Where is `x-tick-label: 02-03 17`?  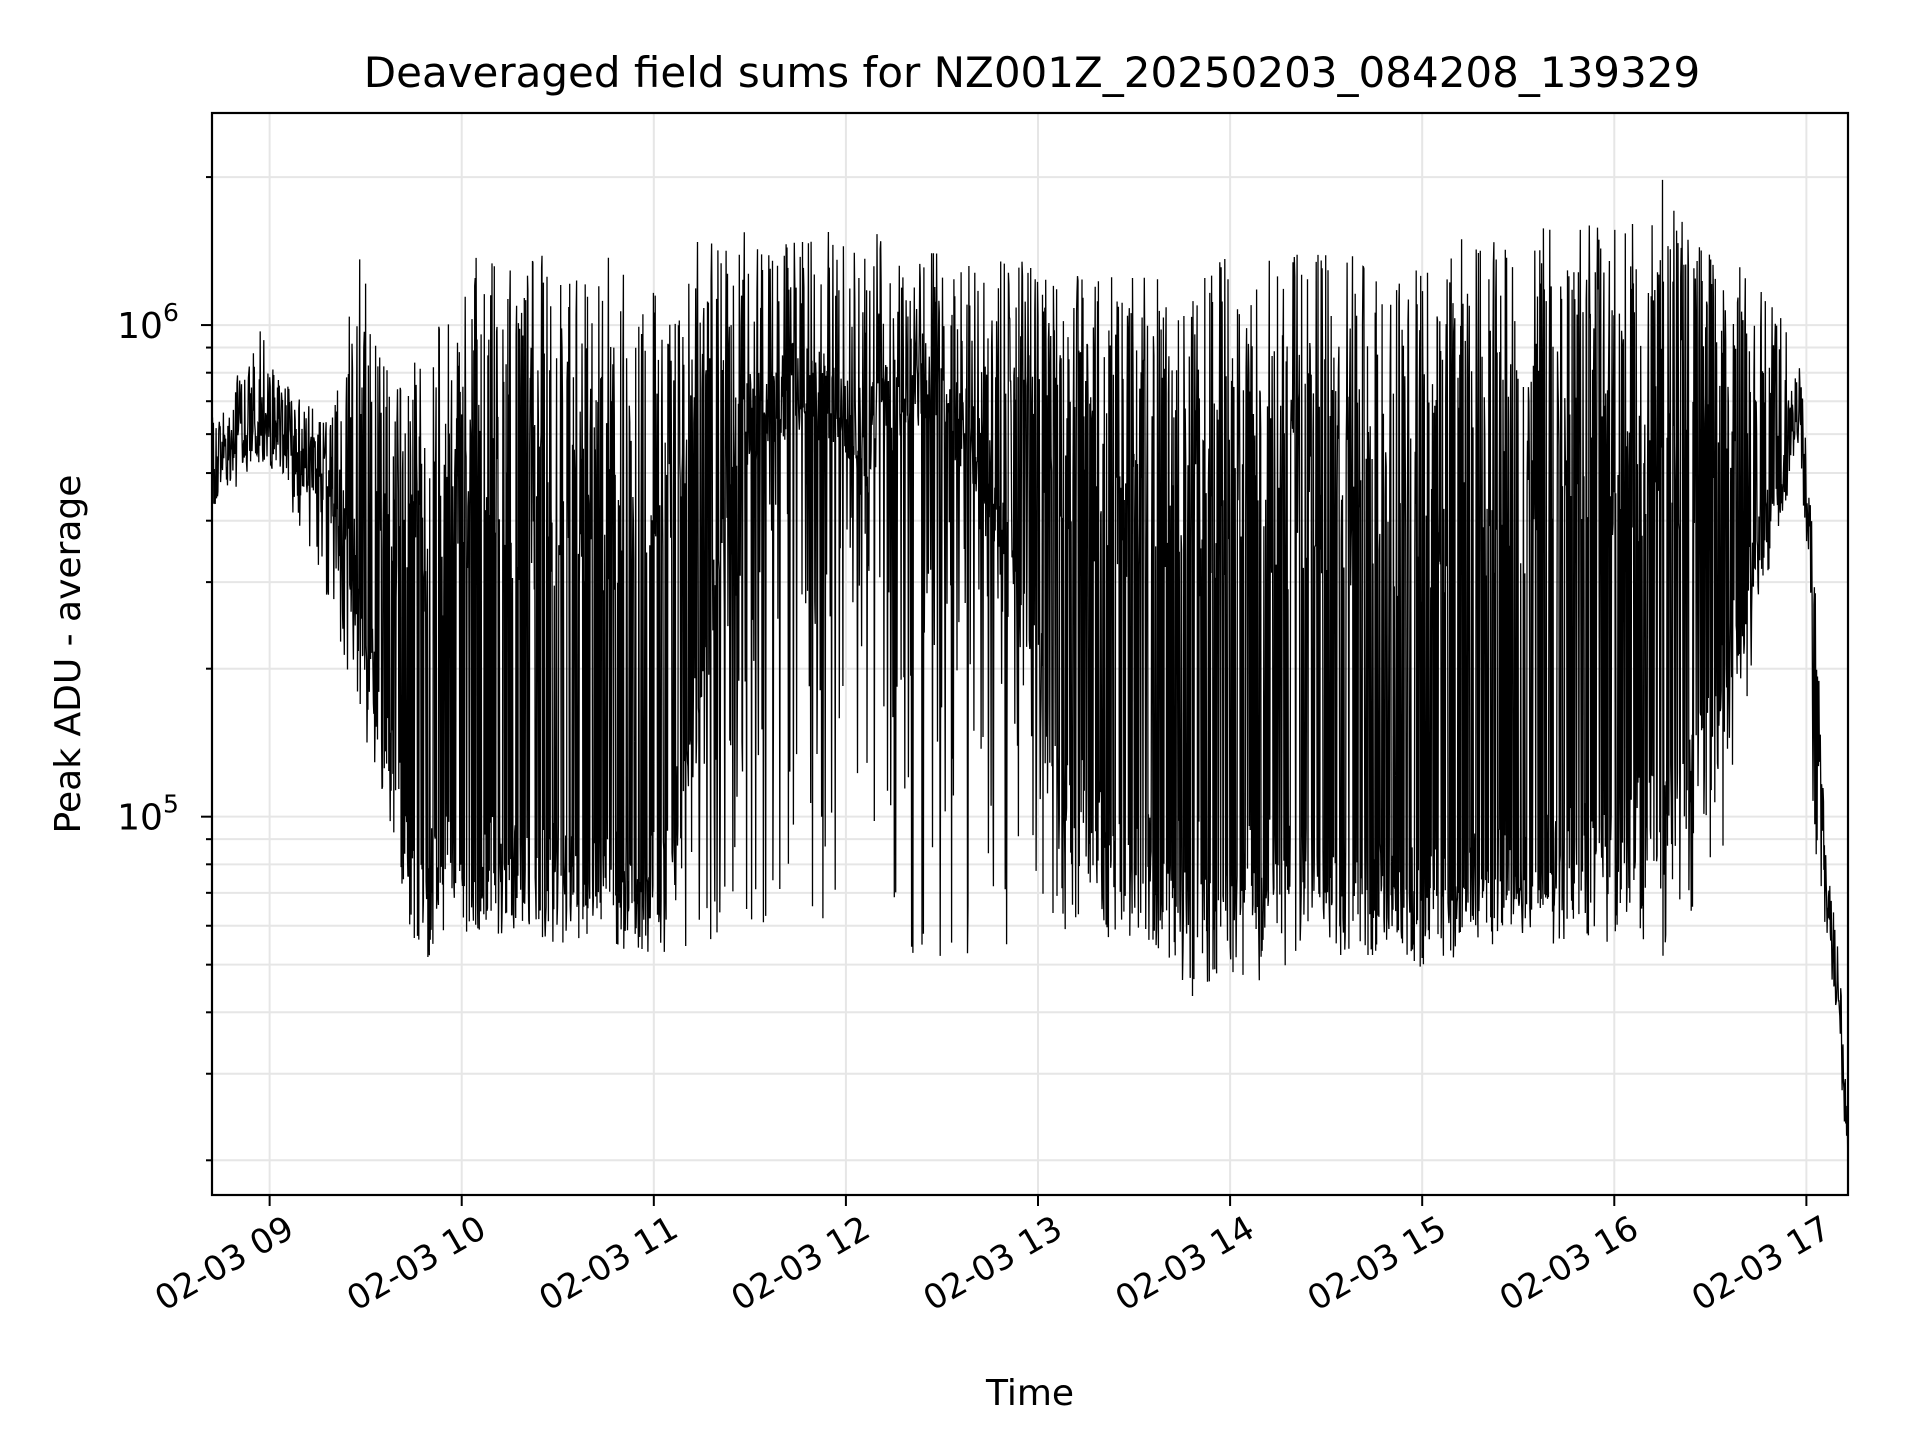
x-tick-label: 02-03 17 is located at coordinates (1761, 1263).